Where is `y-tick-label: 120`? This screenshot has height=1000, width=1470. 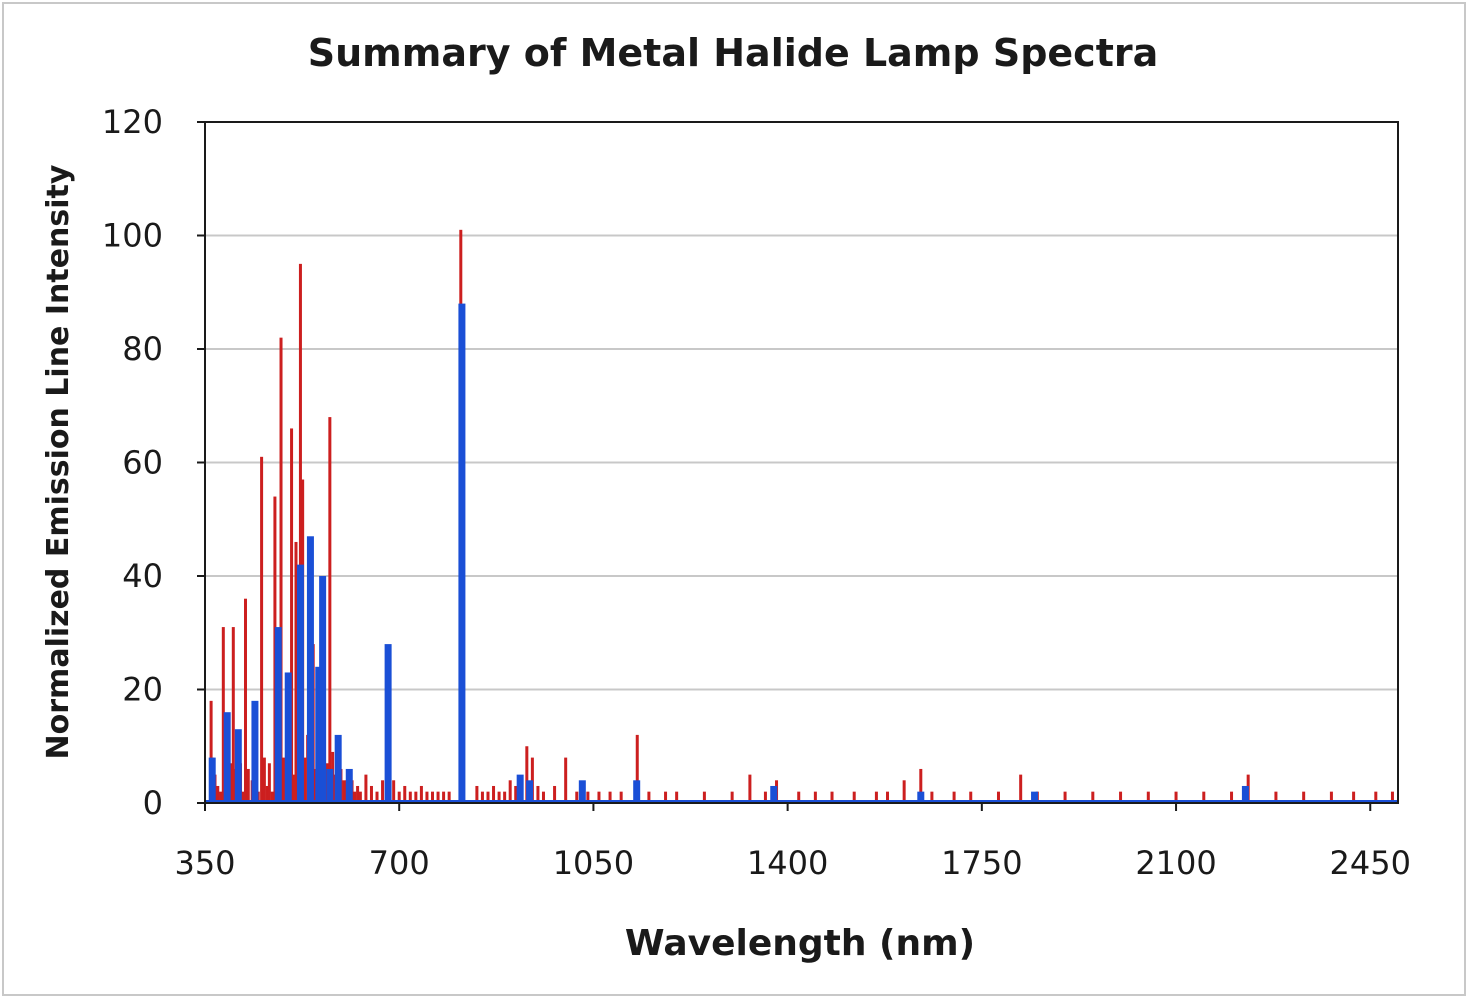
y-tick-label: 120 is located at coordinates (132, 122).